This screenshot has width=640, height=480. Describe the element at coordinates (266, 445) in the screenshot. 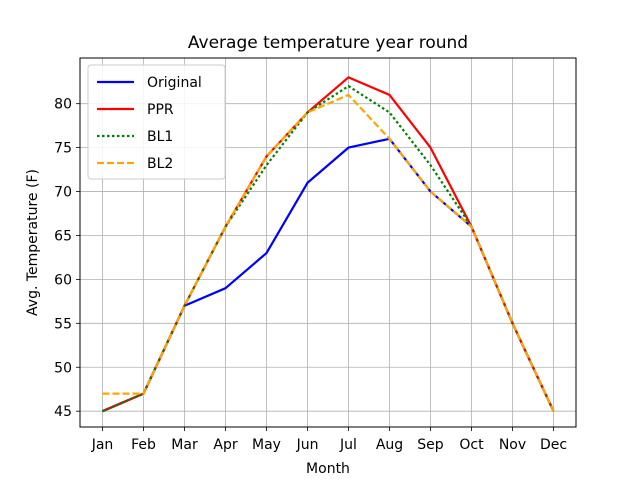

I see `x-tick-label: May` at that location.